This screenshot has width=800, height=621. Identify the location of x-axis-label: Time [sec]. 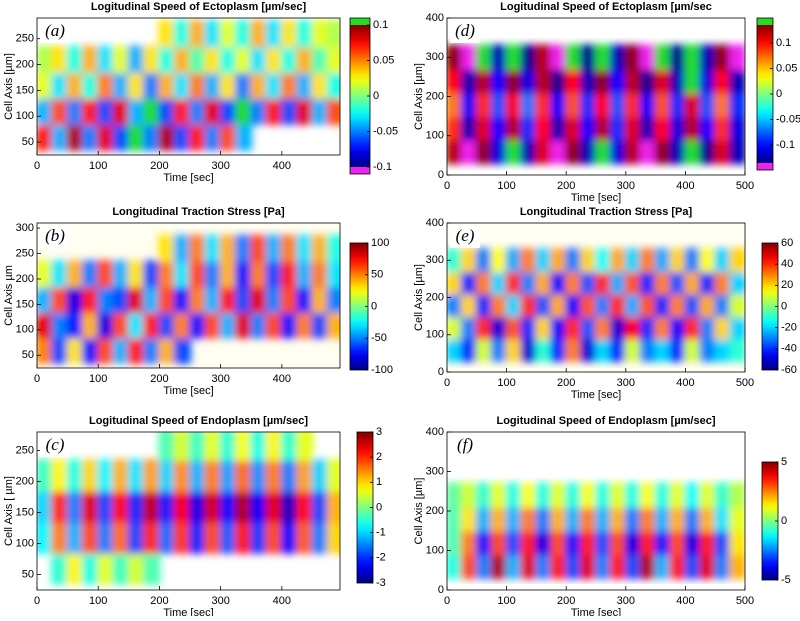
(596, 395).